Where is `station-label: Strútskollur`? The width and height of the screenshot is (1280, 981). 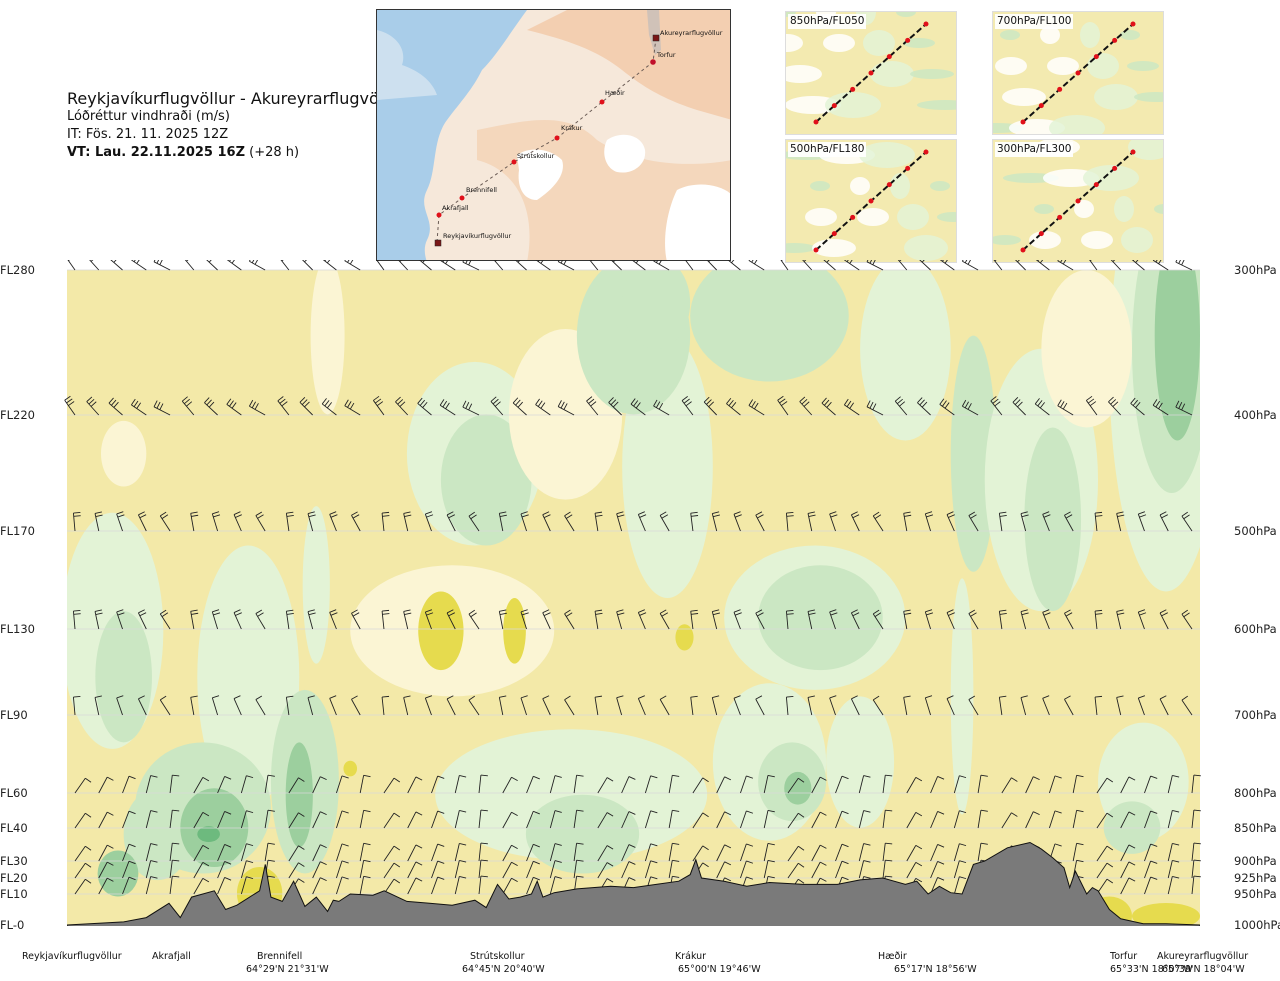
station-label: Strútskollur is located at coordinates (497, 956).